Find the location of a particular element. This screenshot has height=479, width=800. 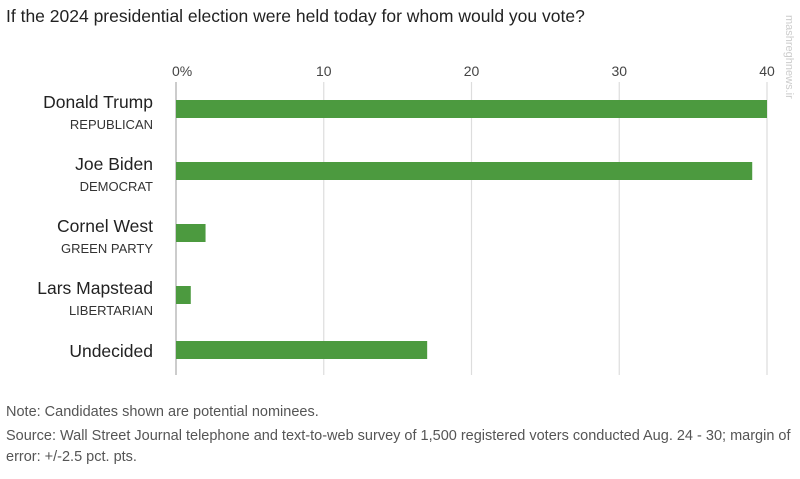

category-label: Donald Trump is located at coordinates (98, 102).